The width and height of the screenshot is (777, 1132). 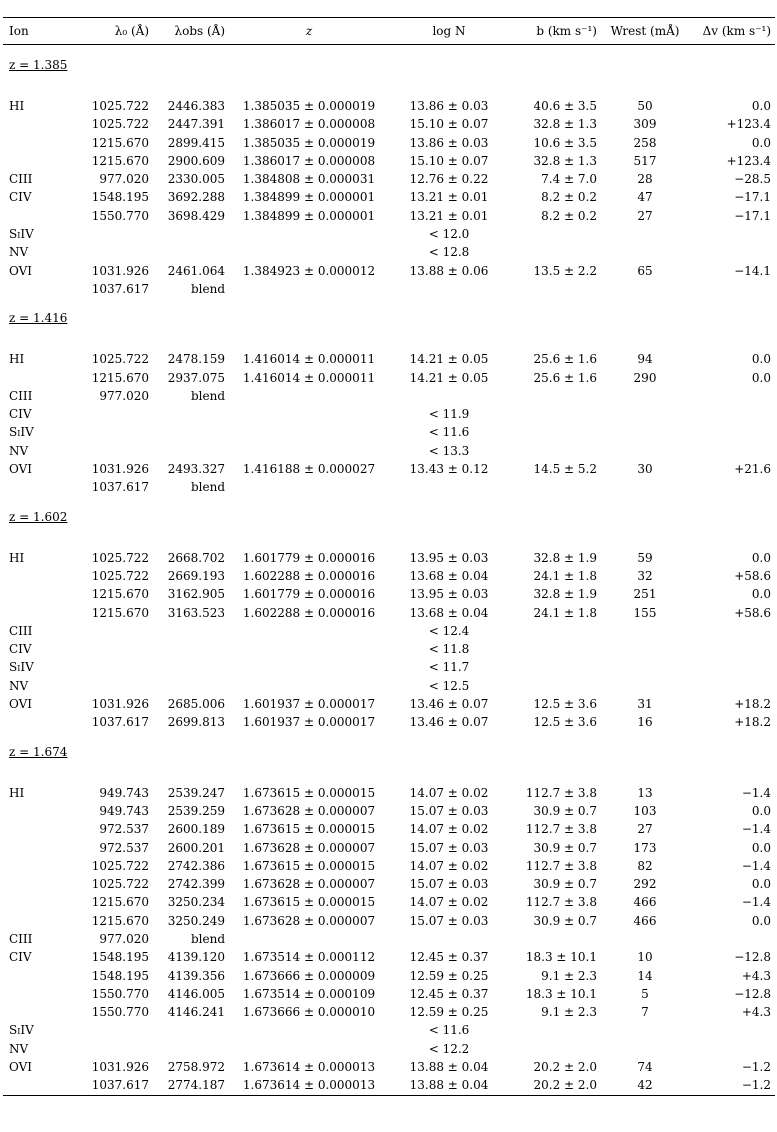 I want to click on lambda-rest-cell: 977.020, so click(x=124, y=179).